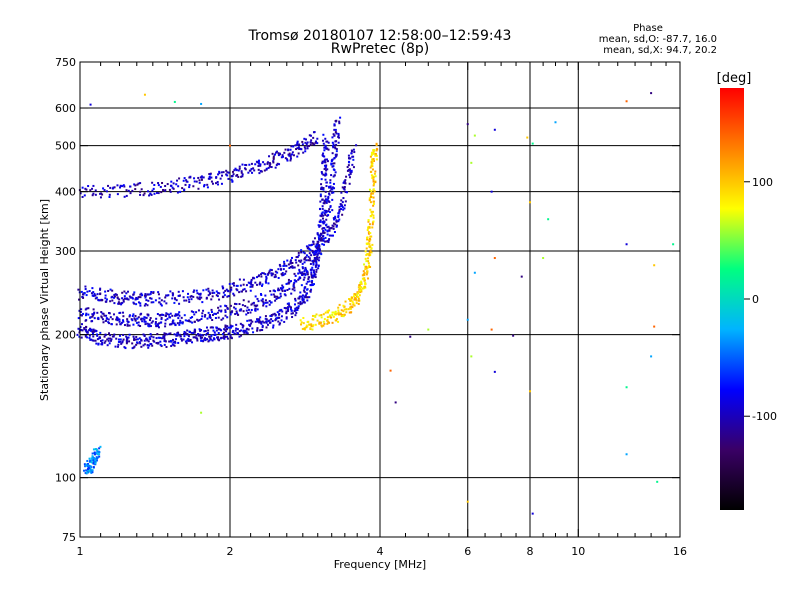  What do you see at coordinates (380, 564) in the screenshot?
I see `x-axis-label: Frequency [MHz]` at bounding box center [380, 564].